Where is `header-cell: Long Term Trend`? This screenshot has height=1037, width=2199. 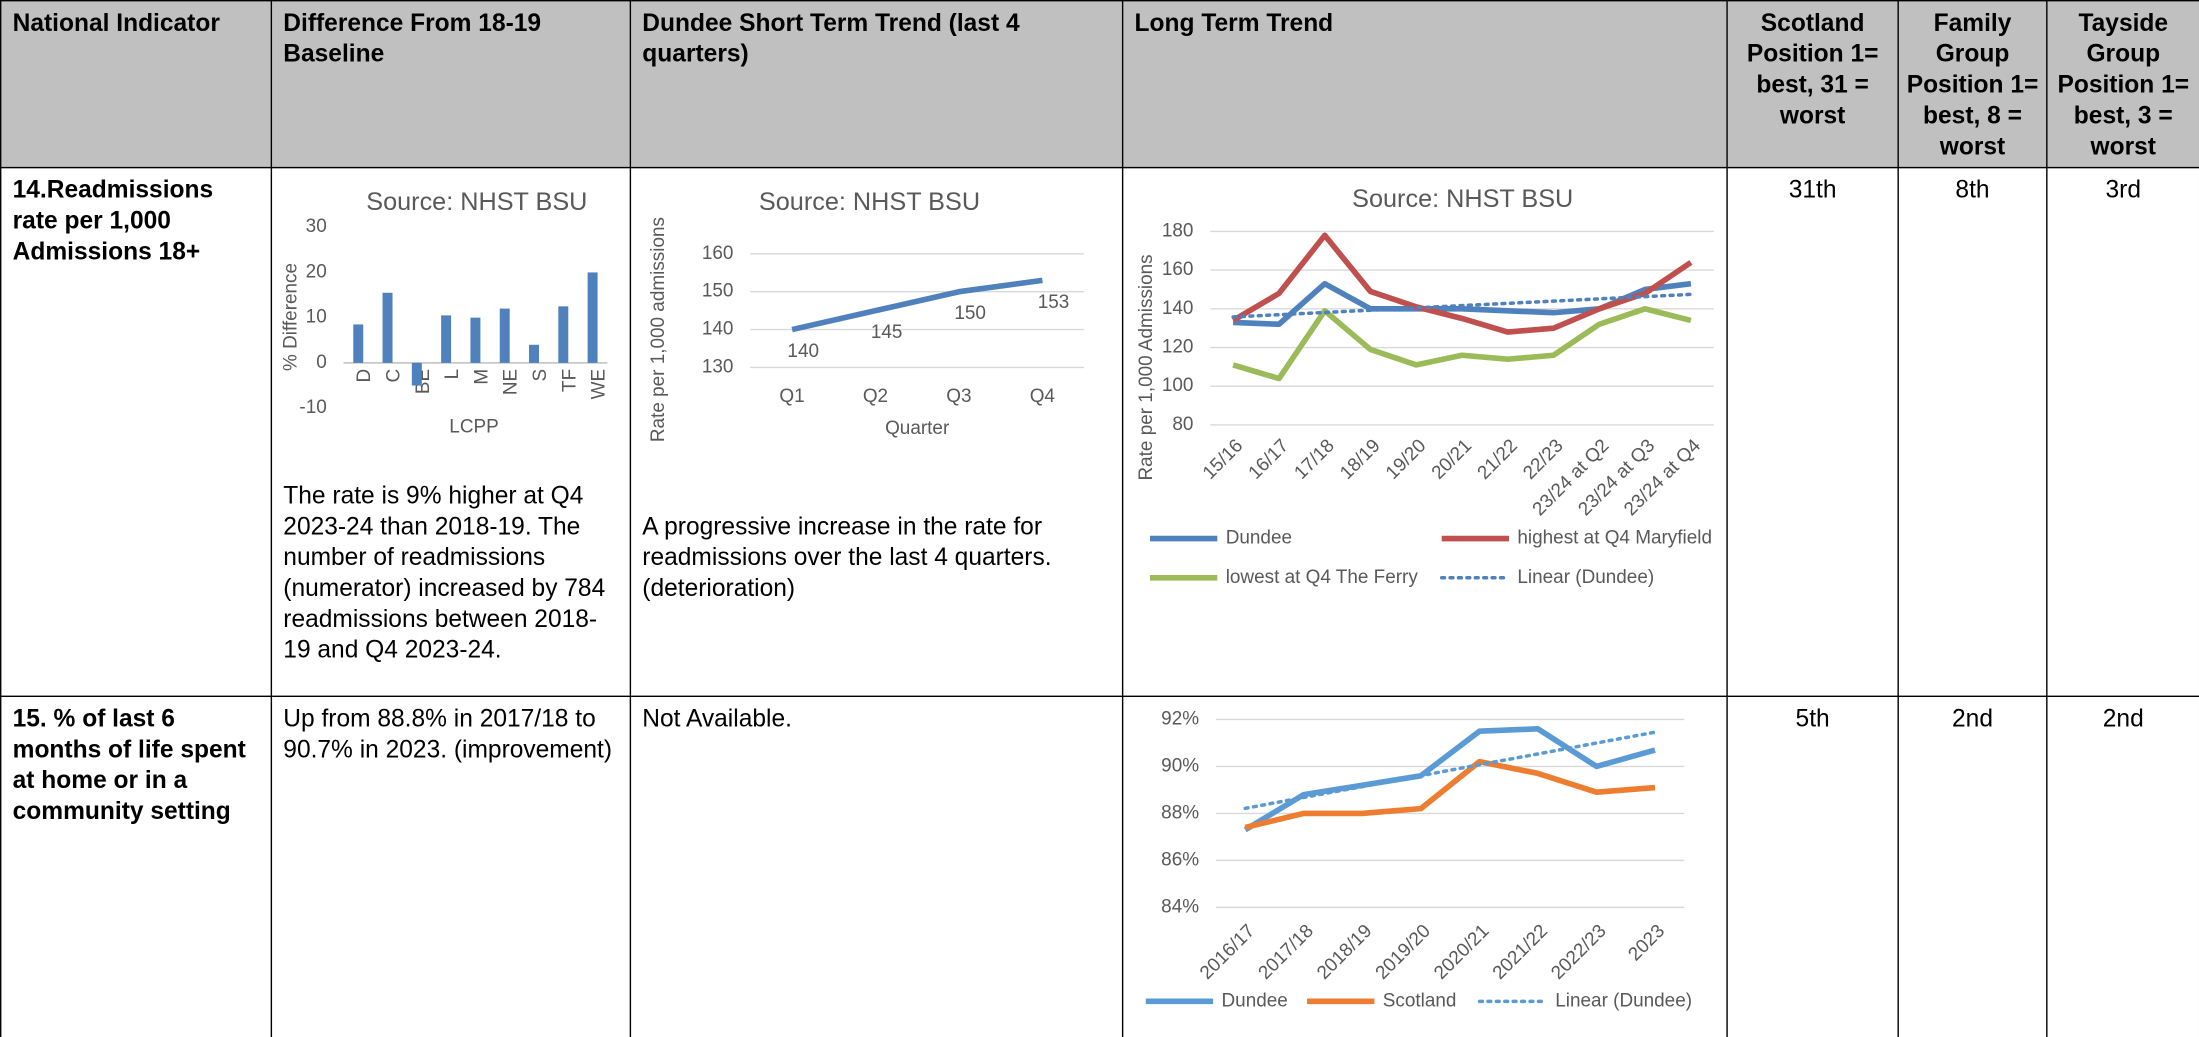
header-cell: Long Term Trend is located at coordinates (1424, 84).